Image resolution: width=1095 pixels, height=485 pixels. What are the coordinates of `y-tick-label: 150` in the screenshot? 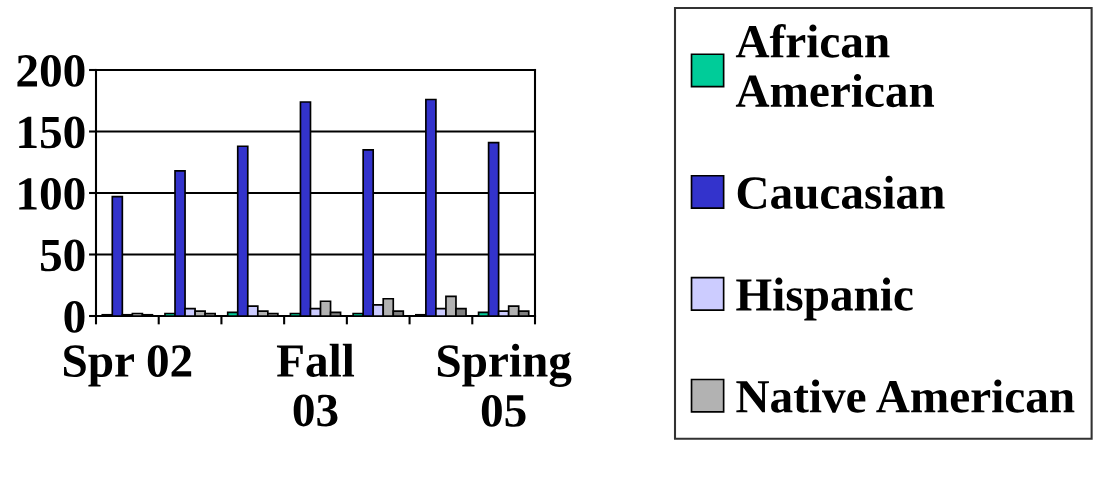 It's located at (52, 132).